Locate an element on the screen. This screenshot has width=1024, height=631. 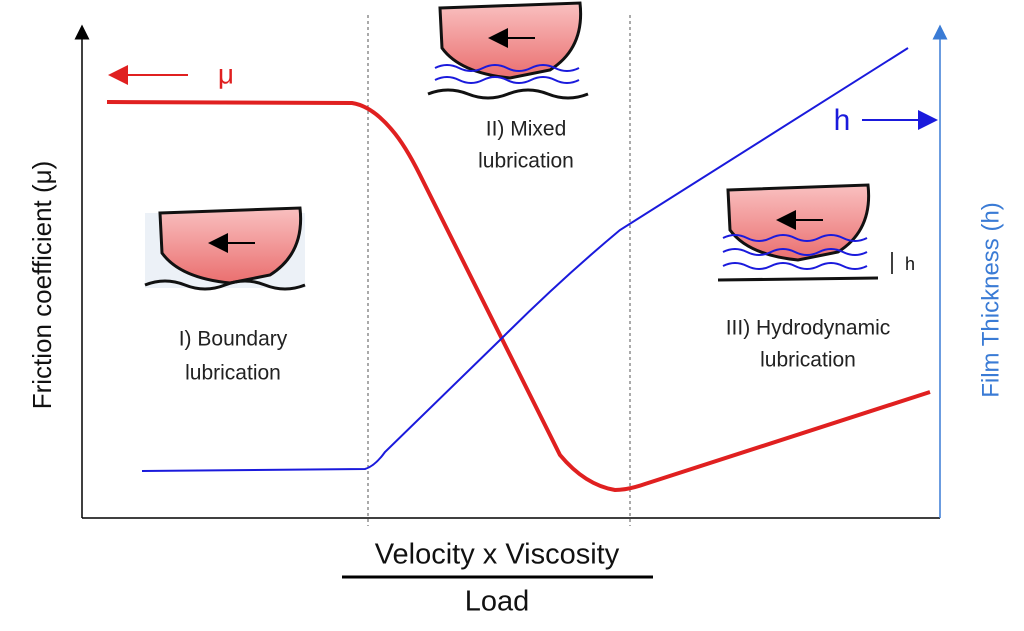
x-label-denominator: Load is located at coordinates (497, 602).